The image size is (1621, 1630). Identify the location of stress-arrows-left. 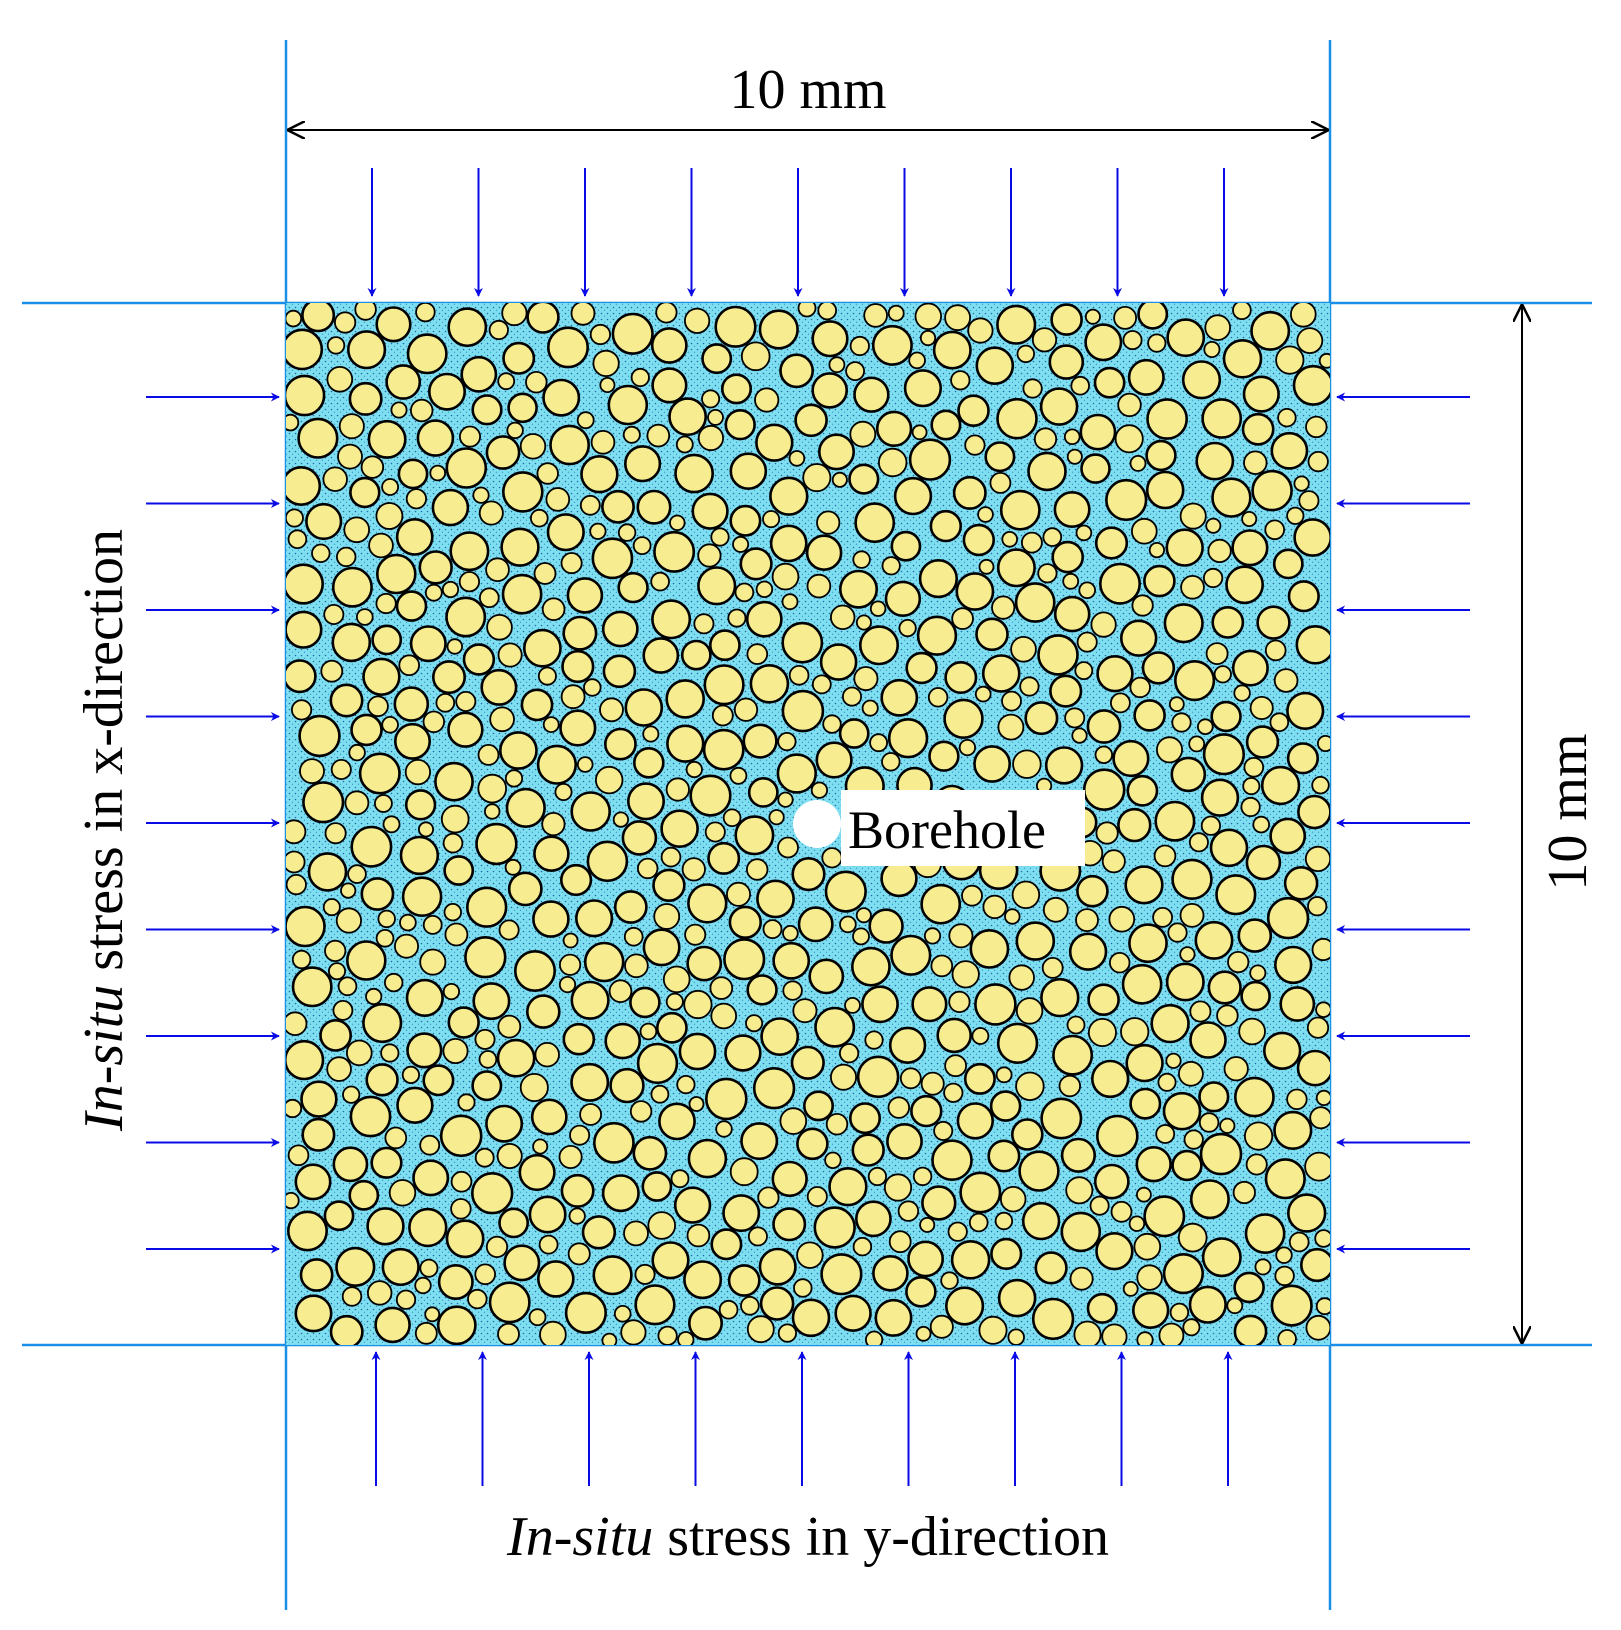
(213, 823).